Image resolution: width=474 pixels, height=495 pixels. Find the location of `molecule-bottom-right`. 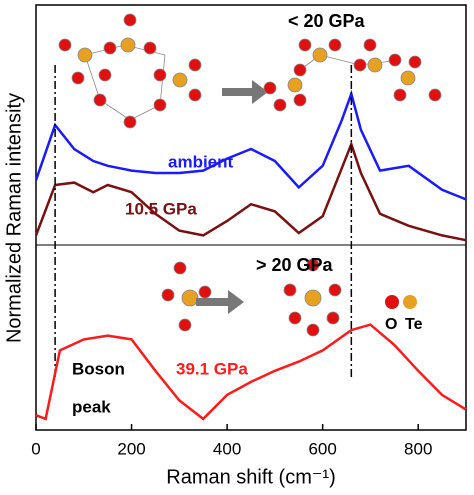

molecule-bottom-right is located at coordinates (312, 297).